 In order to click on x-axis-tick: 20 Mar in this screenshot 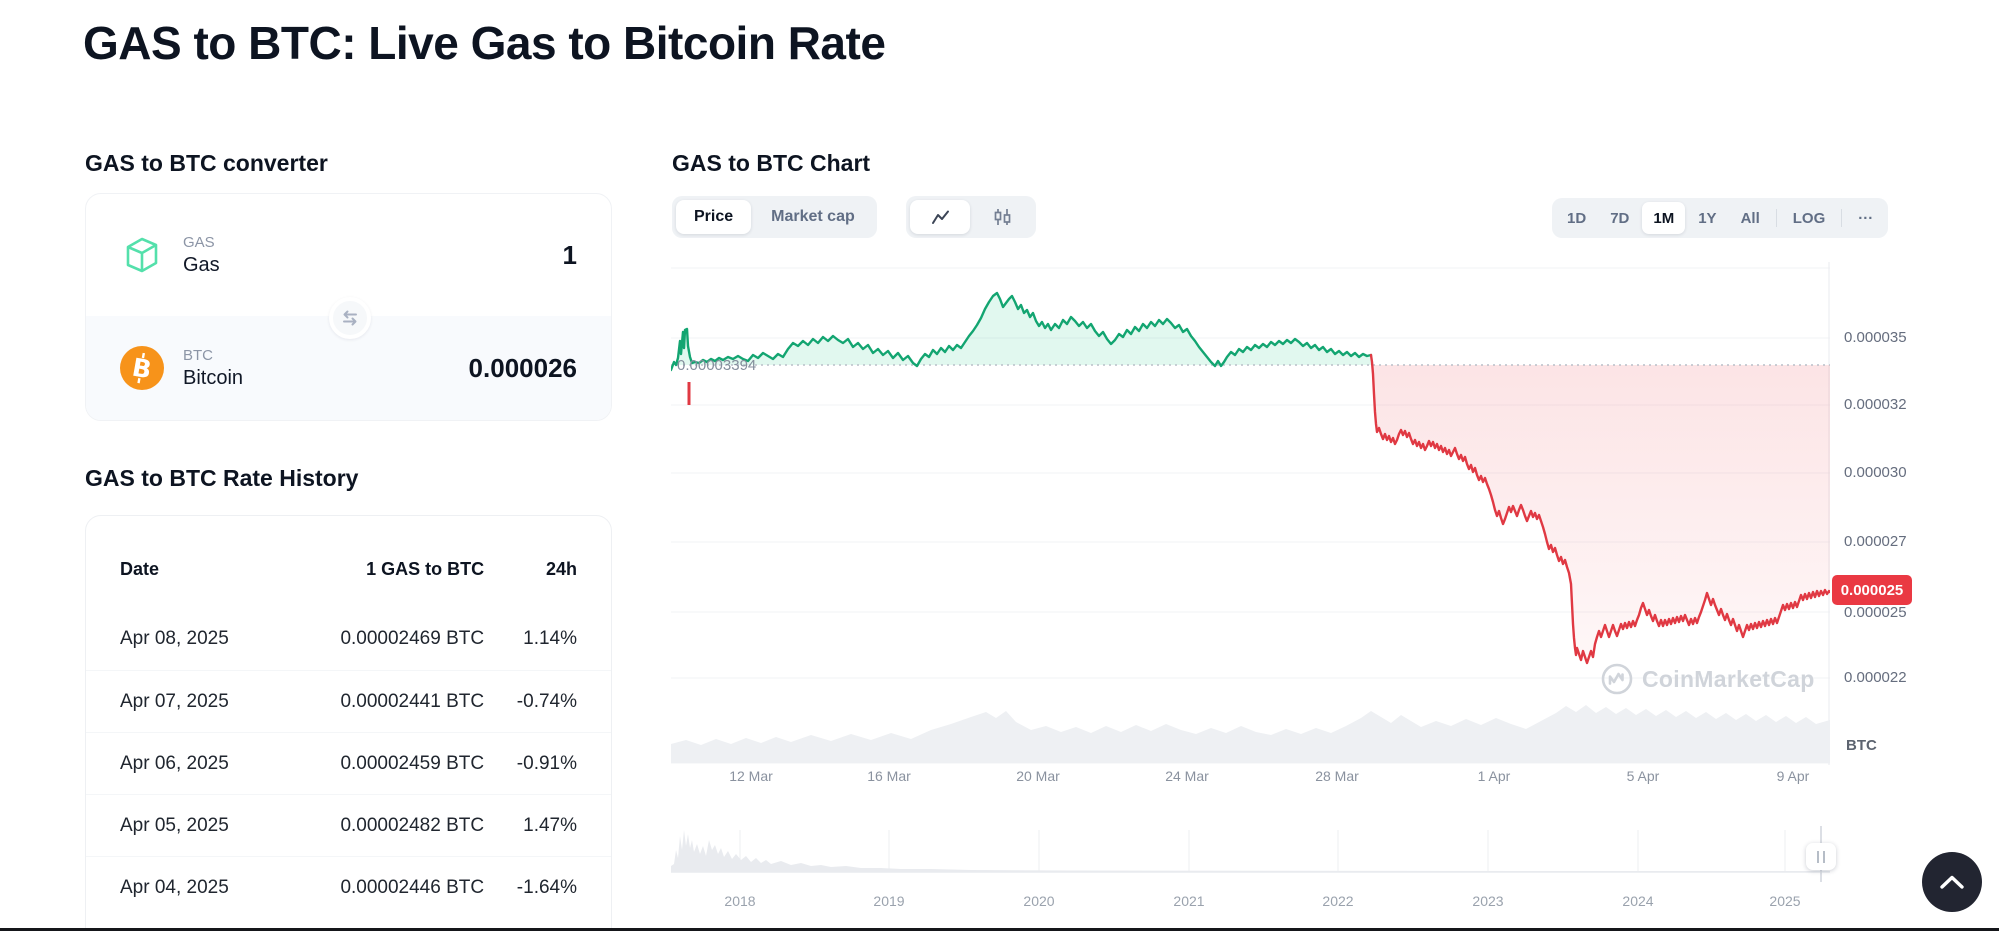, I will do `click(1038, 776)`.